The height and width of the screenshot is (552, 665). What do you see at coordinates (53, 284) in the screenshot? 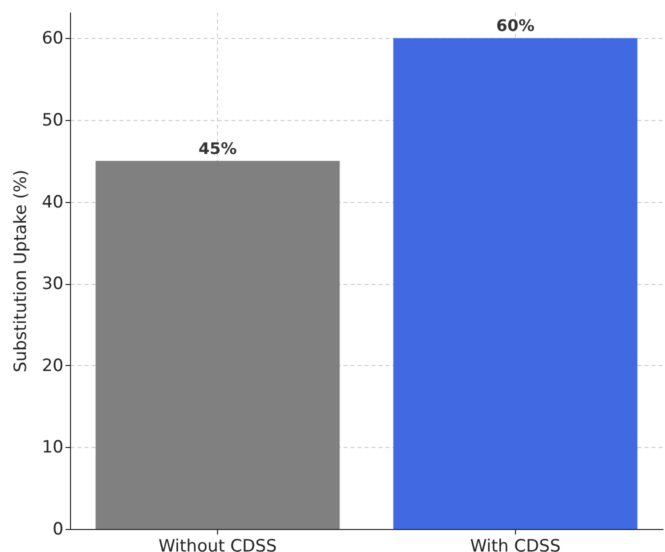
I see `y-tick-label: 30` at bounding box center [53, 284].